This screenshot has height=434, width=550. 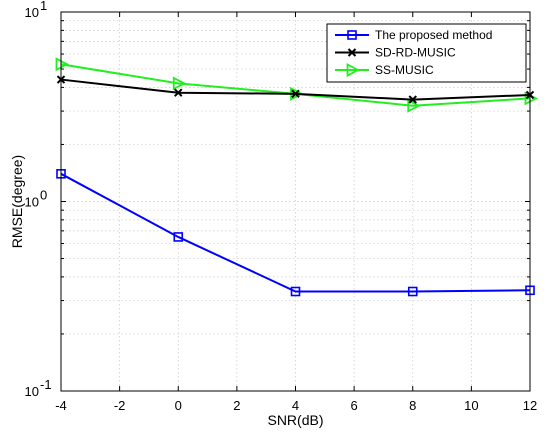 I want to click on legend-item: SS-MUSIC, so click(x=384, y=70).